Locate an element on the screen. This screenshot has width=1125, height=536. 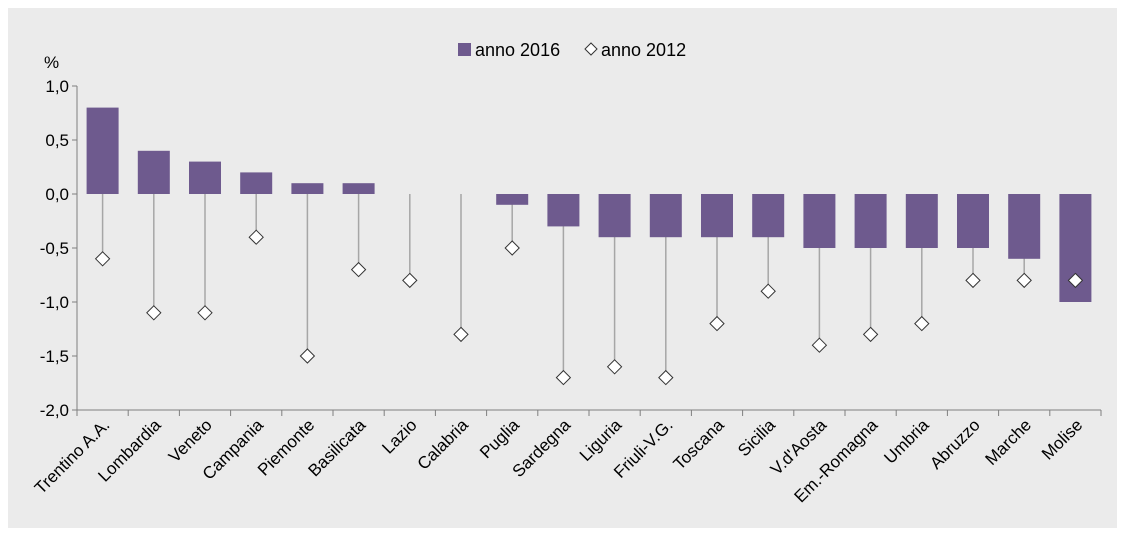
y-tick-label: -1,0 is located at coordinates (54, 302).